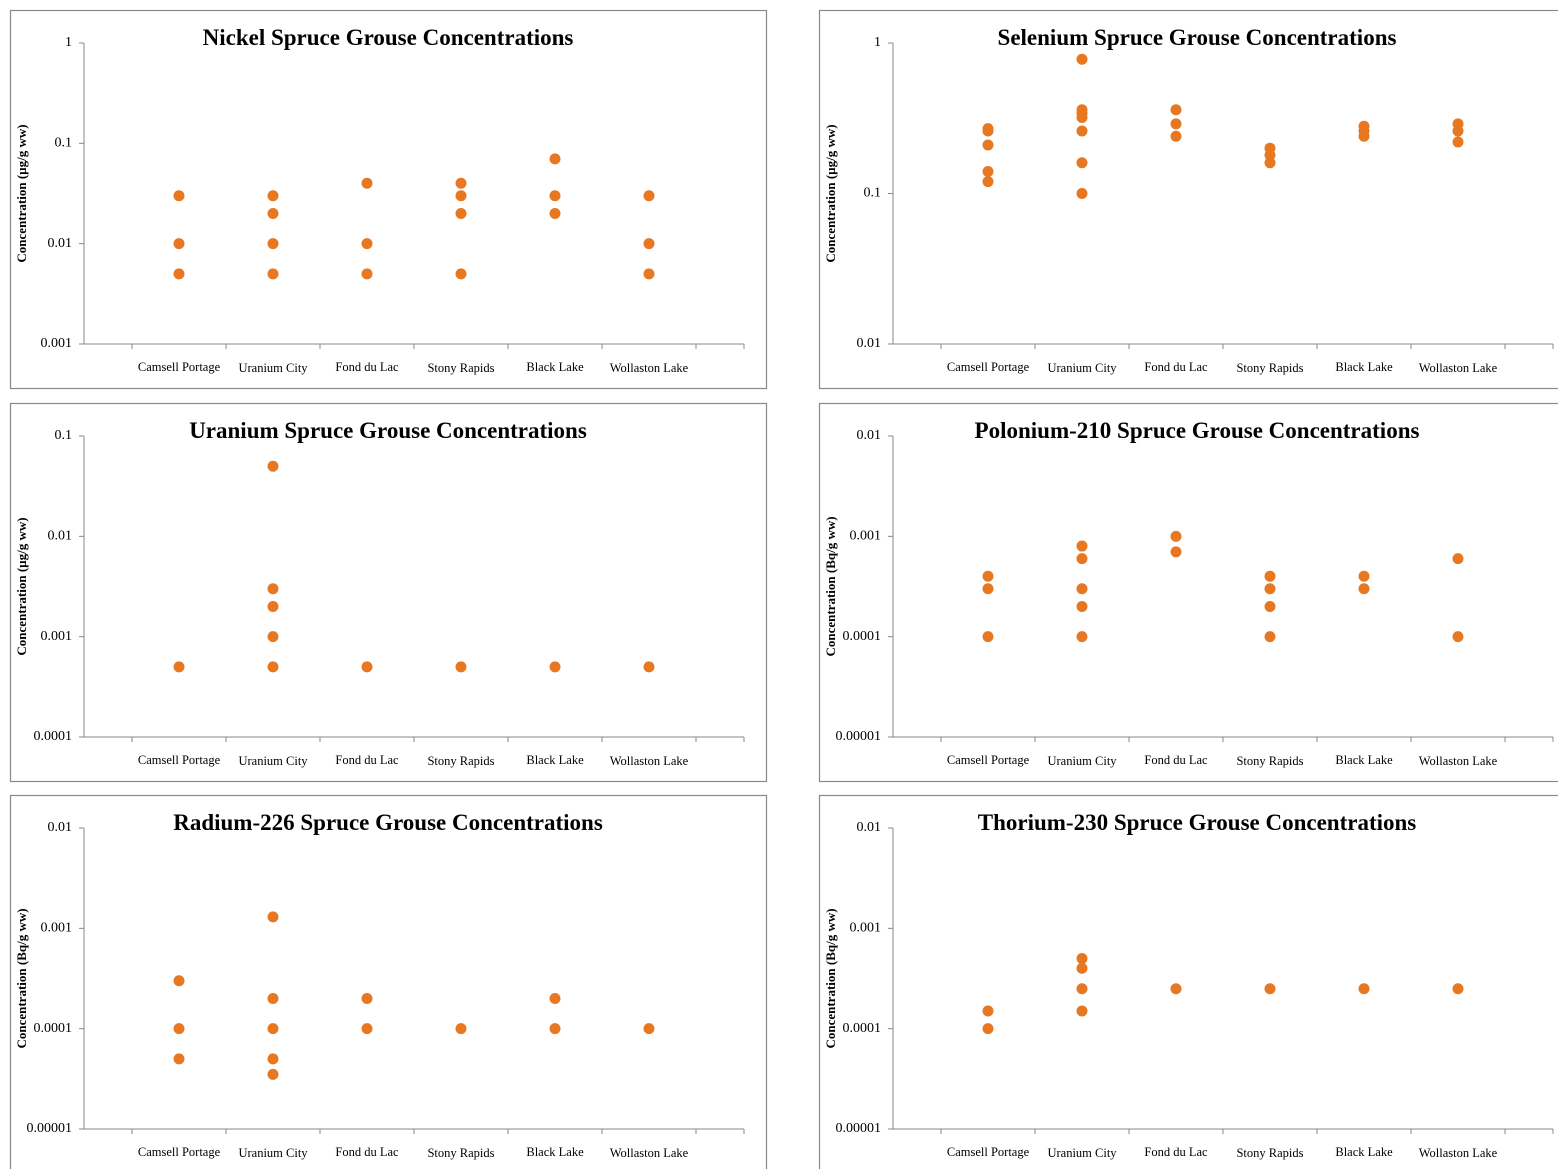 Image resolution: width=1558 pixels, height=1169 pixels. What do you see at coordinates (1197, 822) in the screenshot?
I see `chart-title: Thorium-230 Spruce Grouse Concentrations` at bounding box center [1197, 822].